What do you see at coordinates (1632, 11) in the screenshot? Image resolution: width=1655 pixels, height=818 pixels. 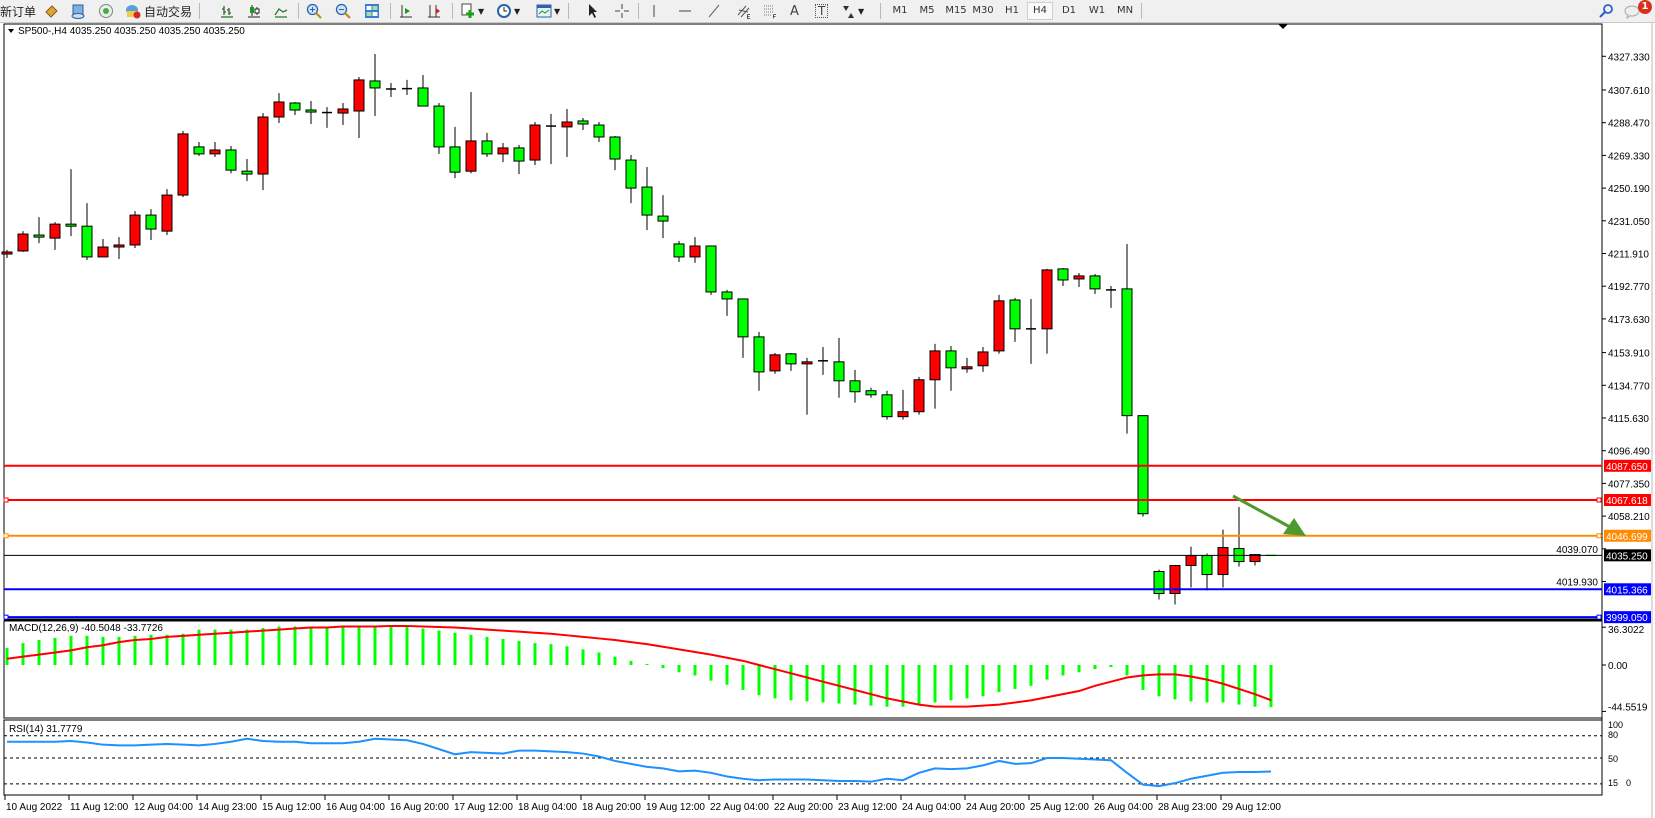 I see `chat-button` at bounding box center [1632, 11].